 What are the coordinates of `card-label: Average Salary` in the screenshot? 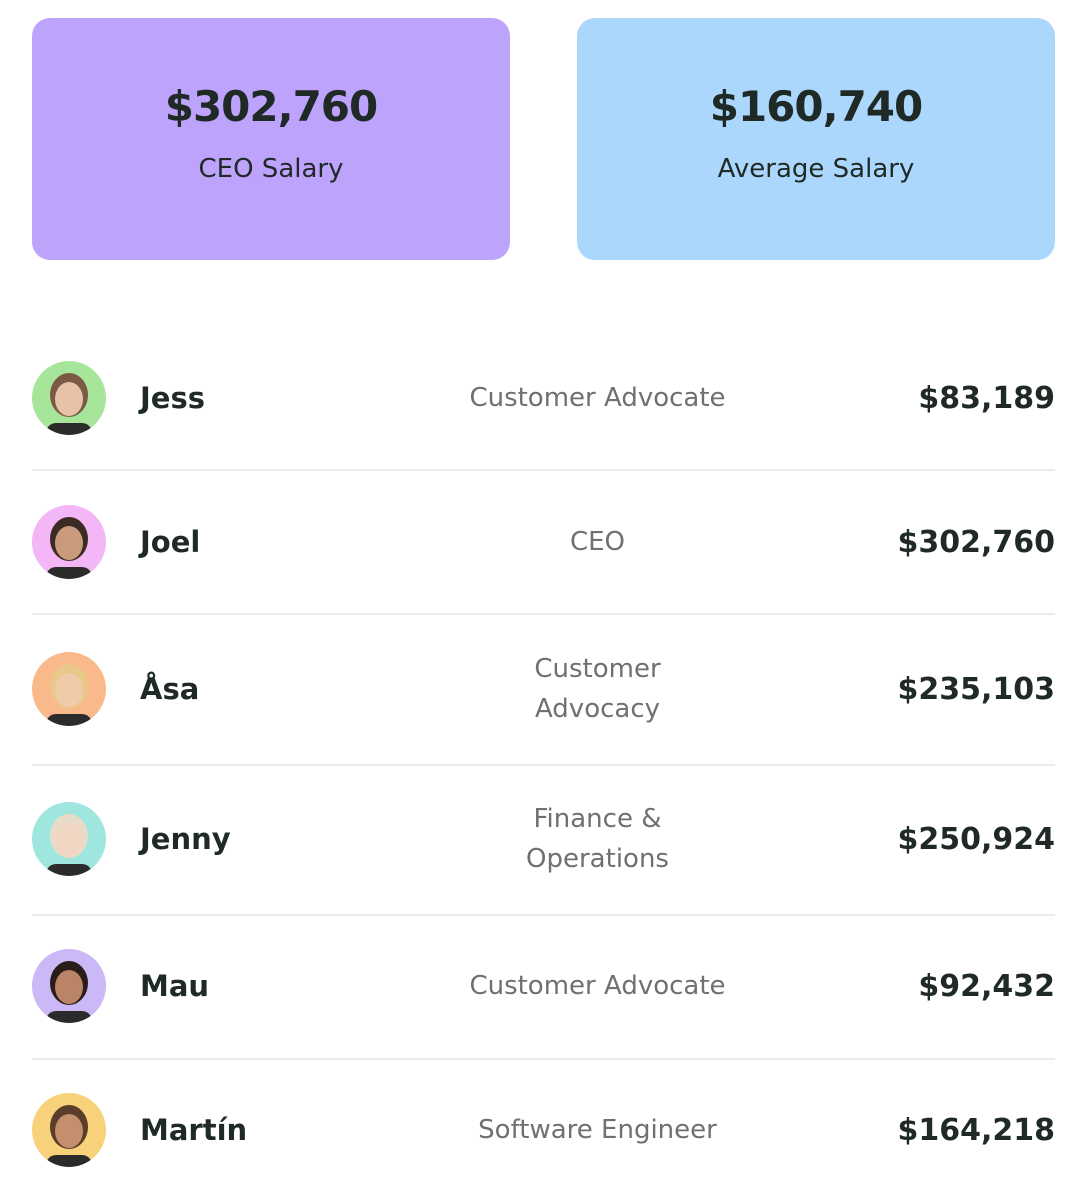 It's located at (816, 169).